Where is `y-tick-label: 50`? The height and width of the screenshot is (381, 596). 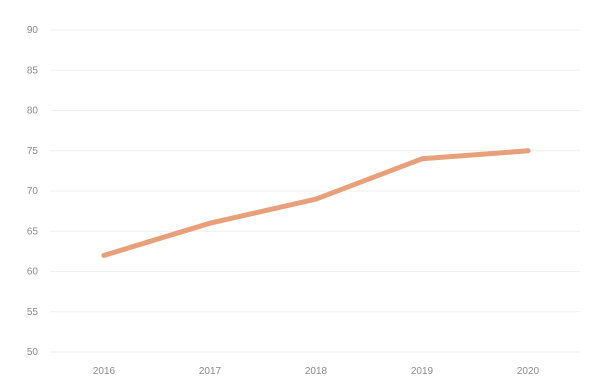 y-tick-label: 50 is located at coordinates (33, 352).